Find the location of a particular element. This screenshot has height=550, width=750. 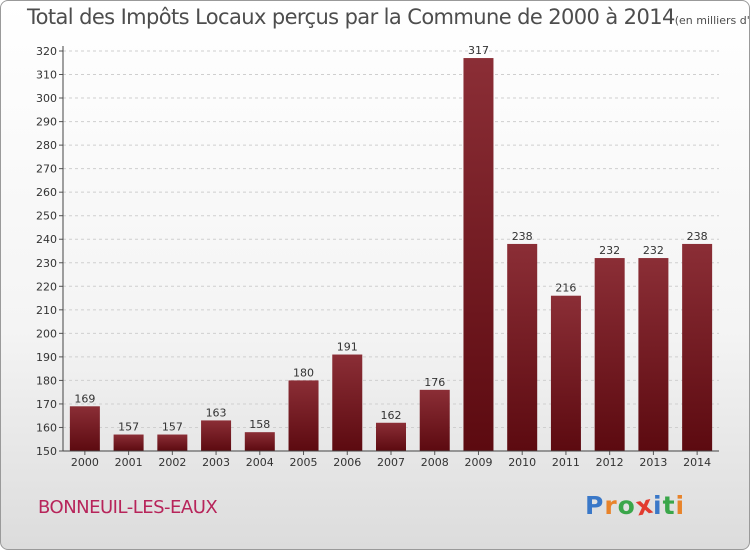

y-tick-label: 250 is located at coordinates (46, 216).